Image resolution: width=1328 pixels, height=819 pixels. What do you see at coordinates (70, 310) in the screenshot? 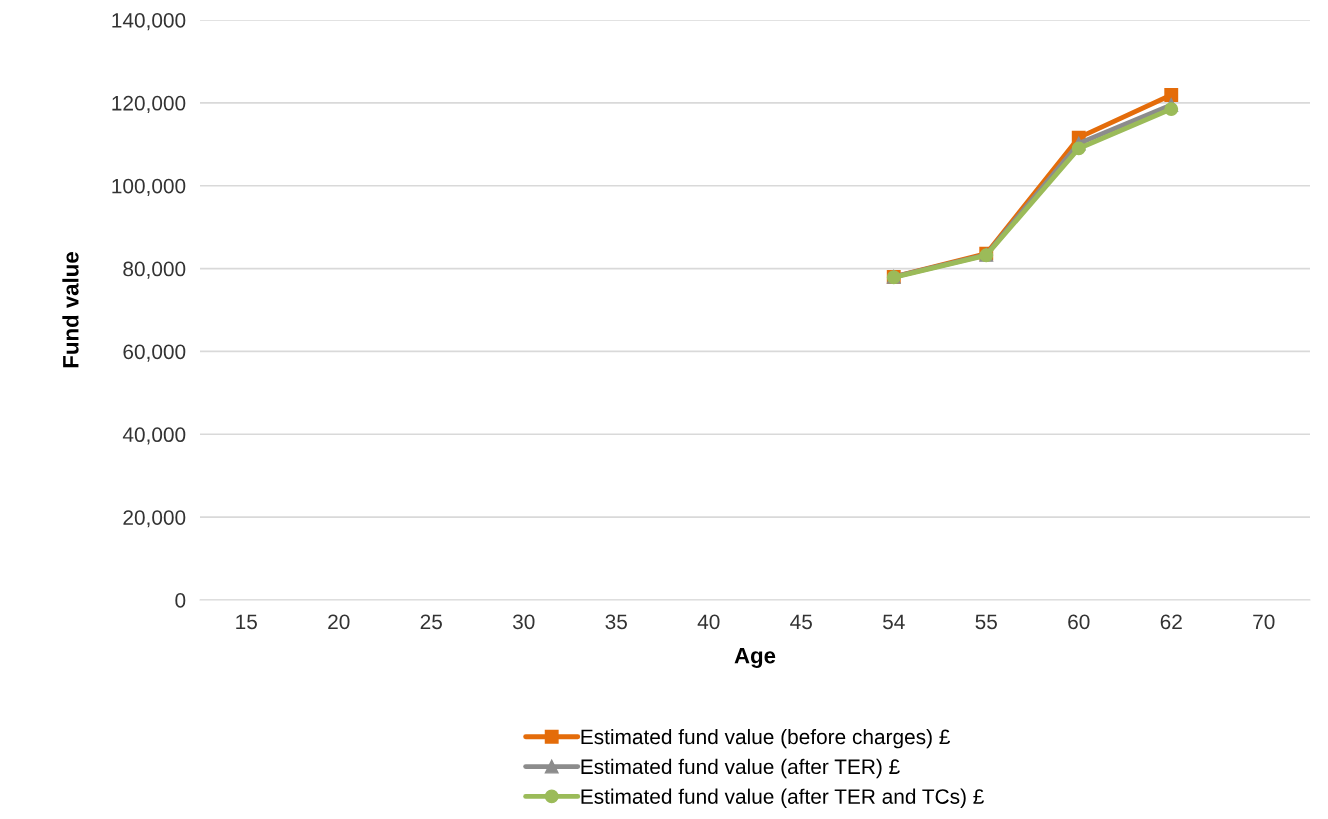
I see `y-axis-title: Fund value` at bounding box center [70, 310].